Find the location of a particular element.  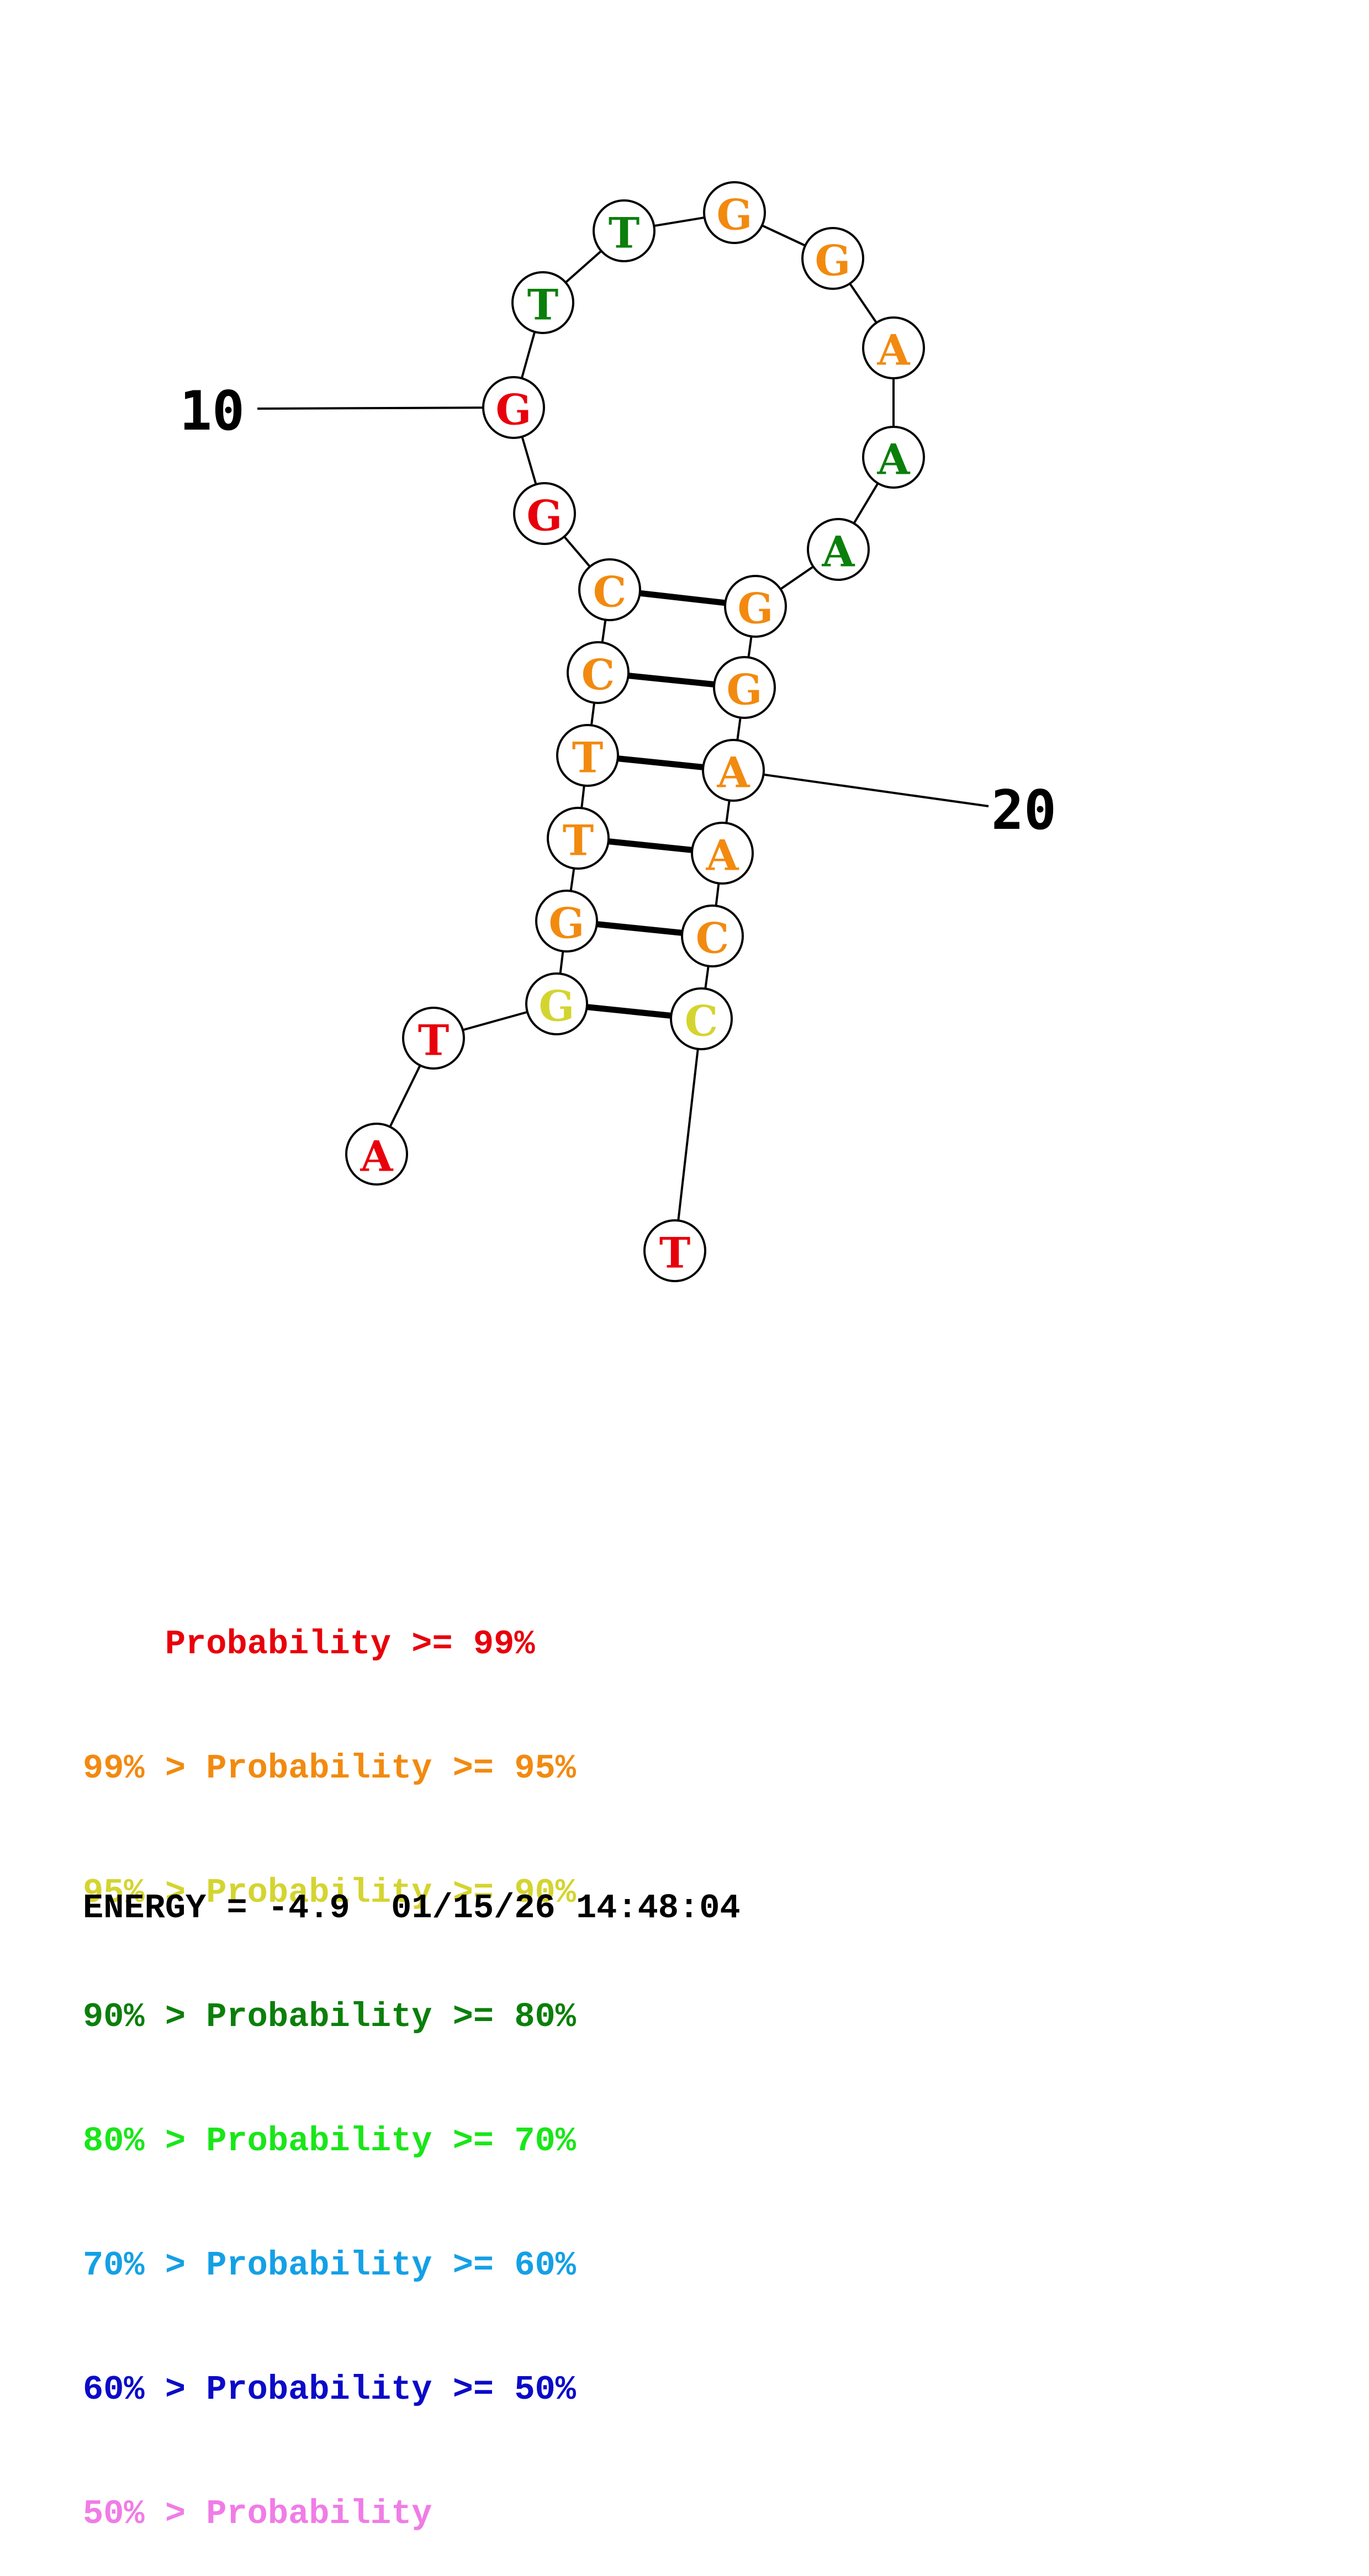

nucleotide-19: G is located at coordinates (744, 687).